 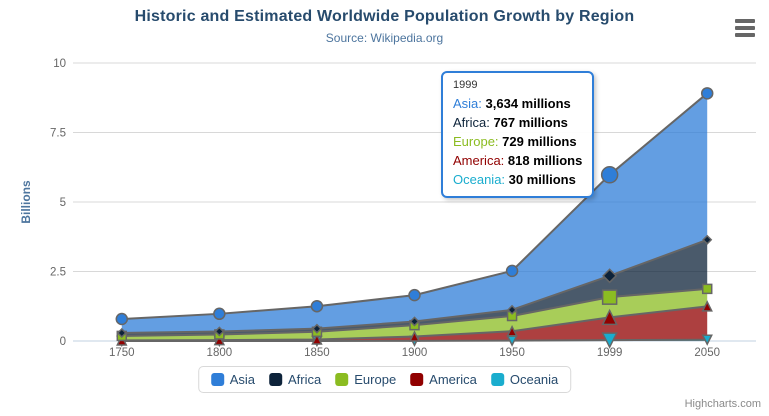 I want to click on legend-item-america: America, so click(x=443, y=379).